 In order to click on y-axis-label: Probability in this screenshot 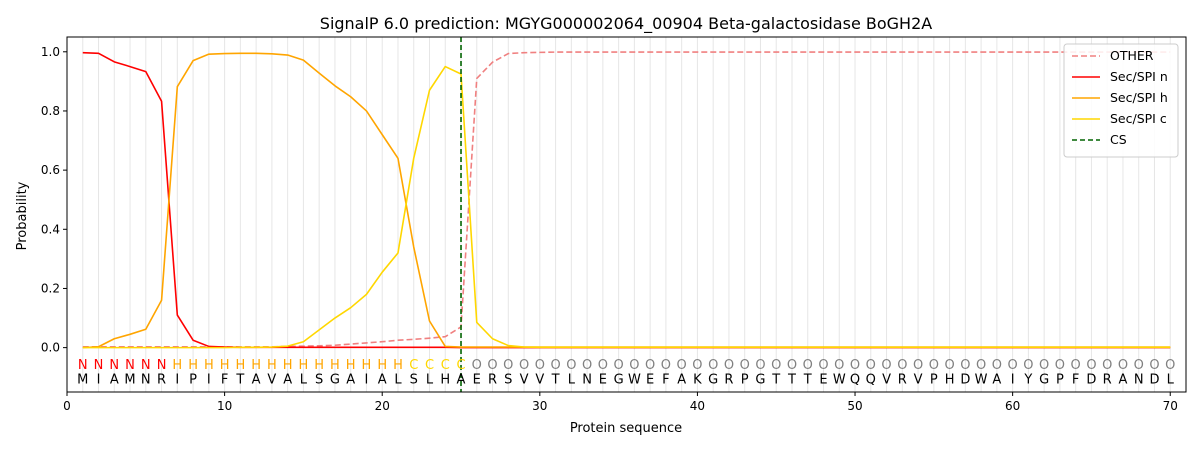, I will do `click(22, 215)`.